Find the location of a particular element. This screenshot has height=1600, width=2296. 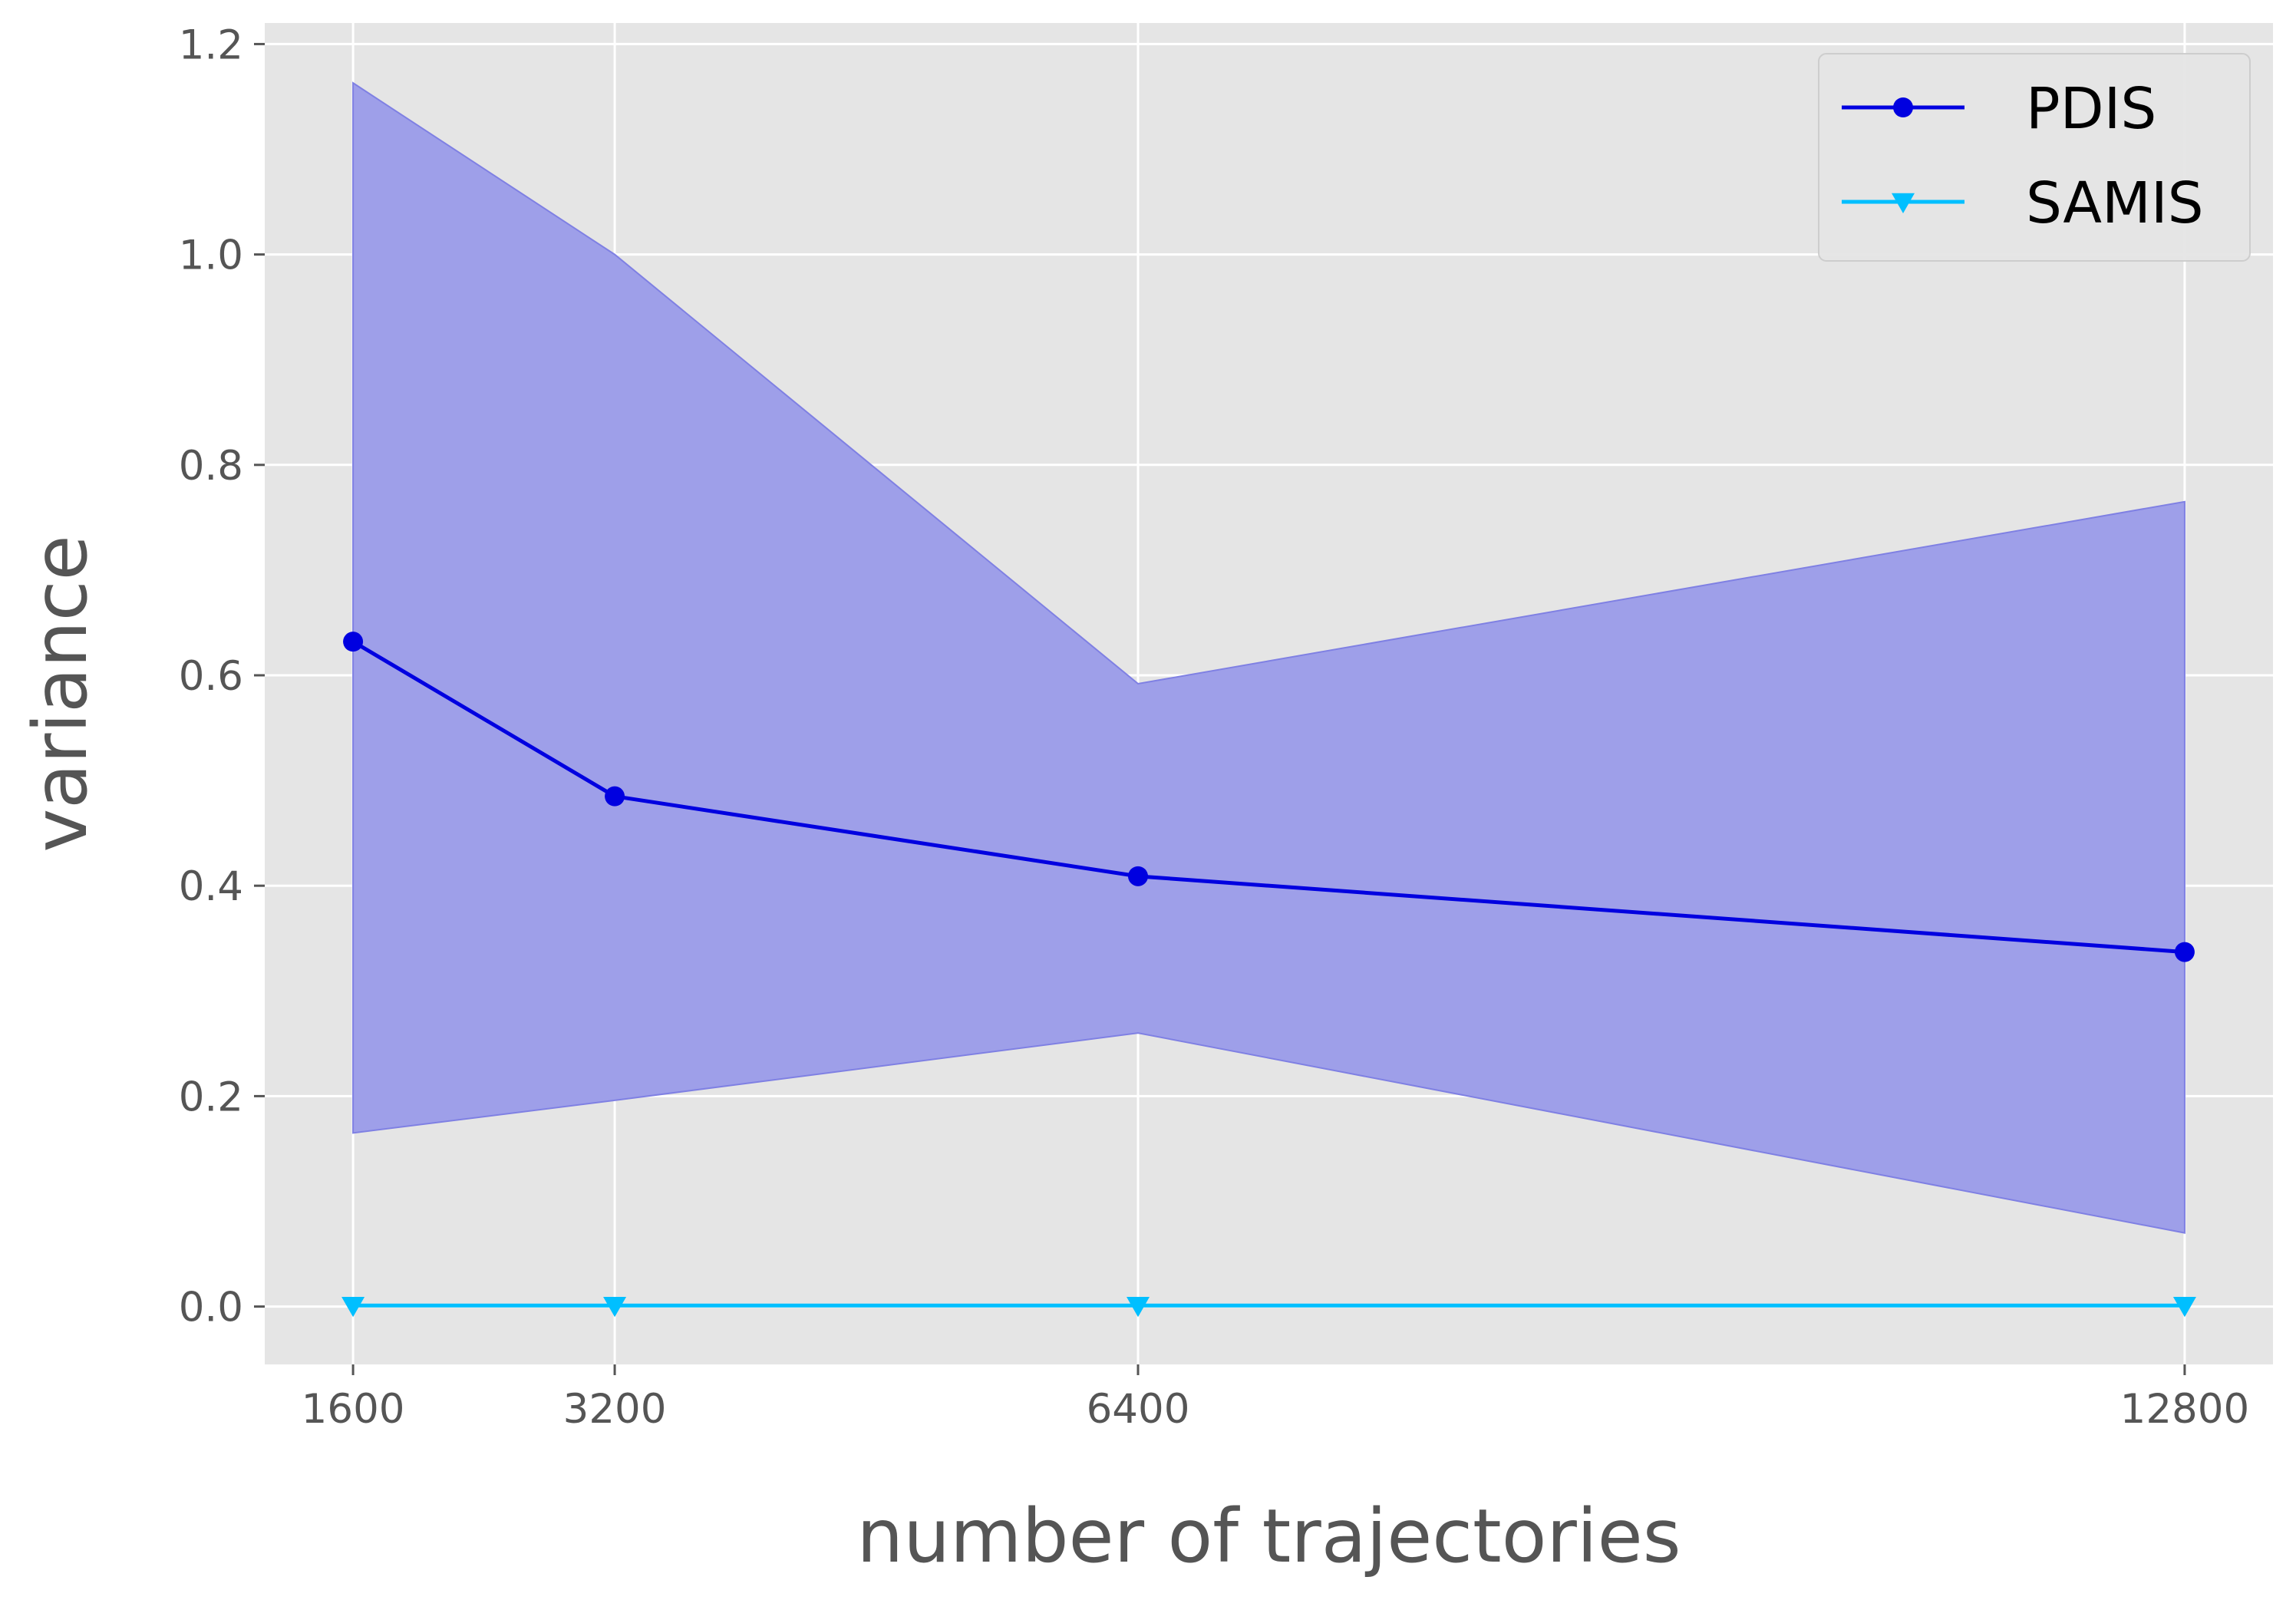

y-axis-label: variance is located at coordinates (61, 693).